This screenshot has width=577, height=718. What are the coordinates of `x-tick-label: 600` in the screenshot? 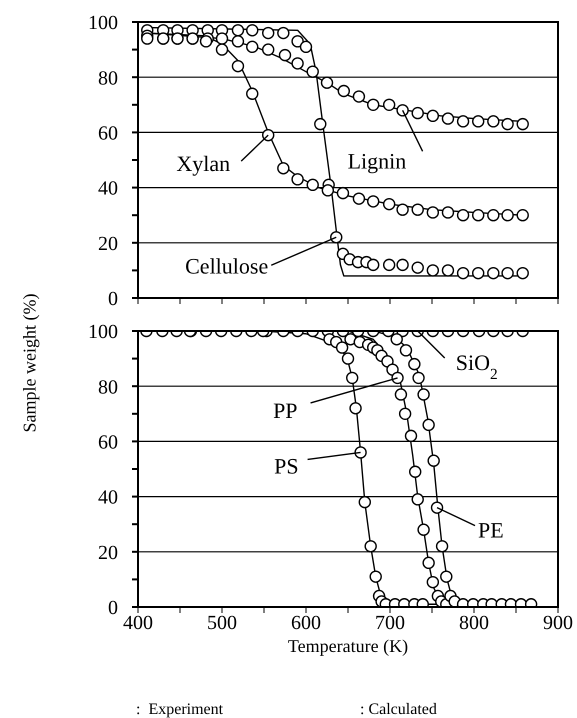 It's located at (306, 623).